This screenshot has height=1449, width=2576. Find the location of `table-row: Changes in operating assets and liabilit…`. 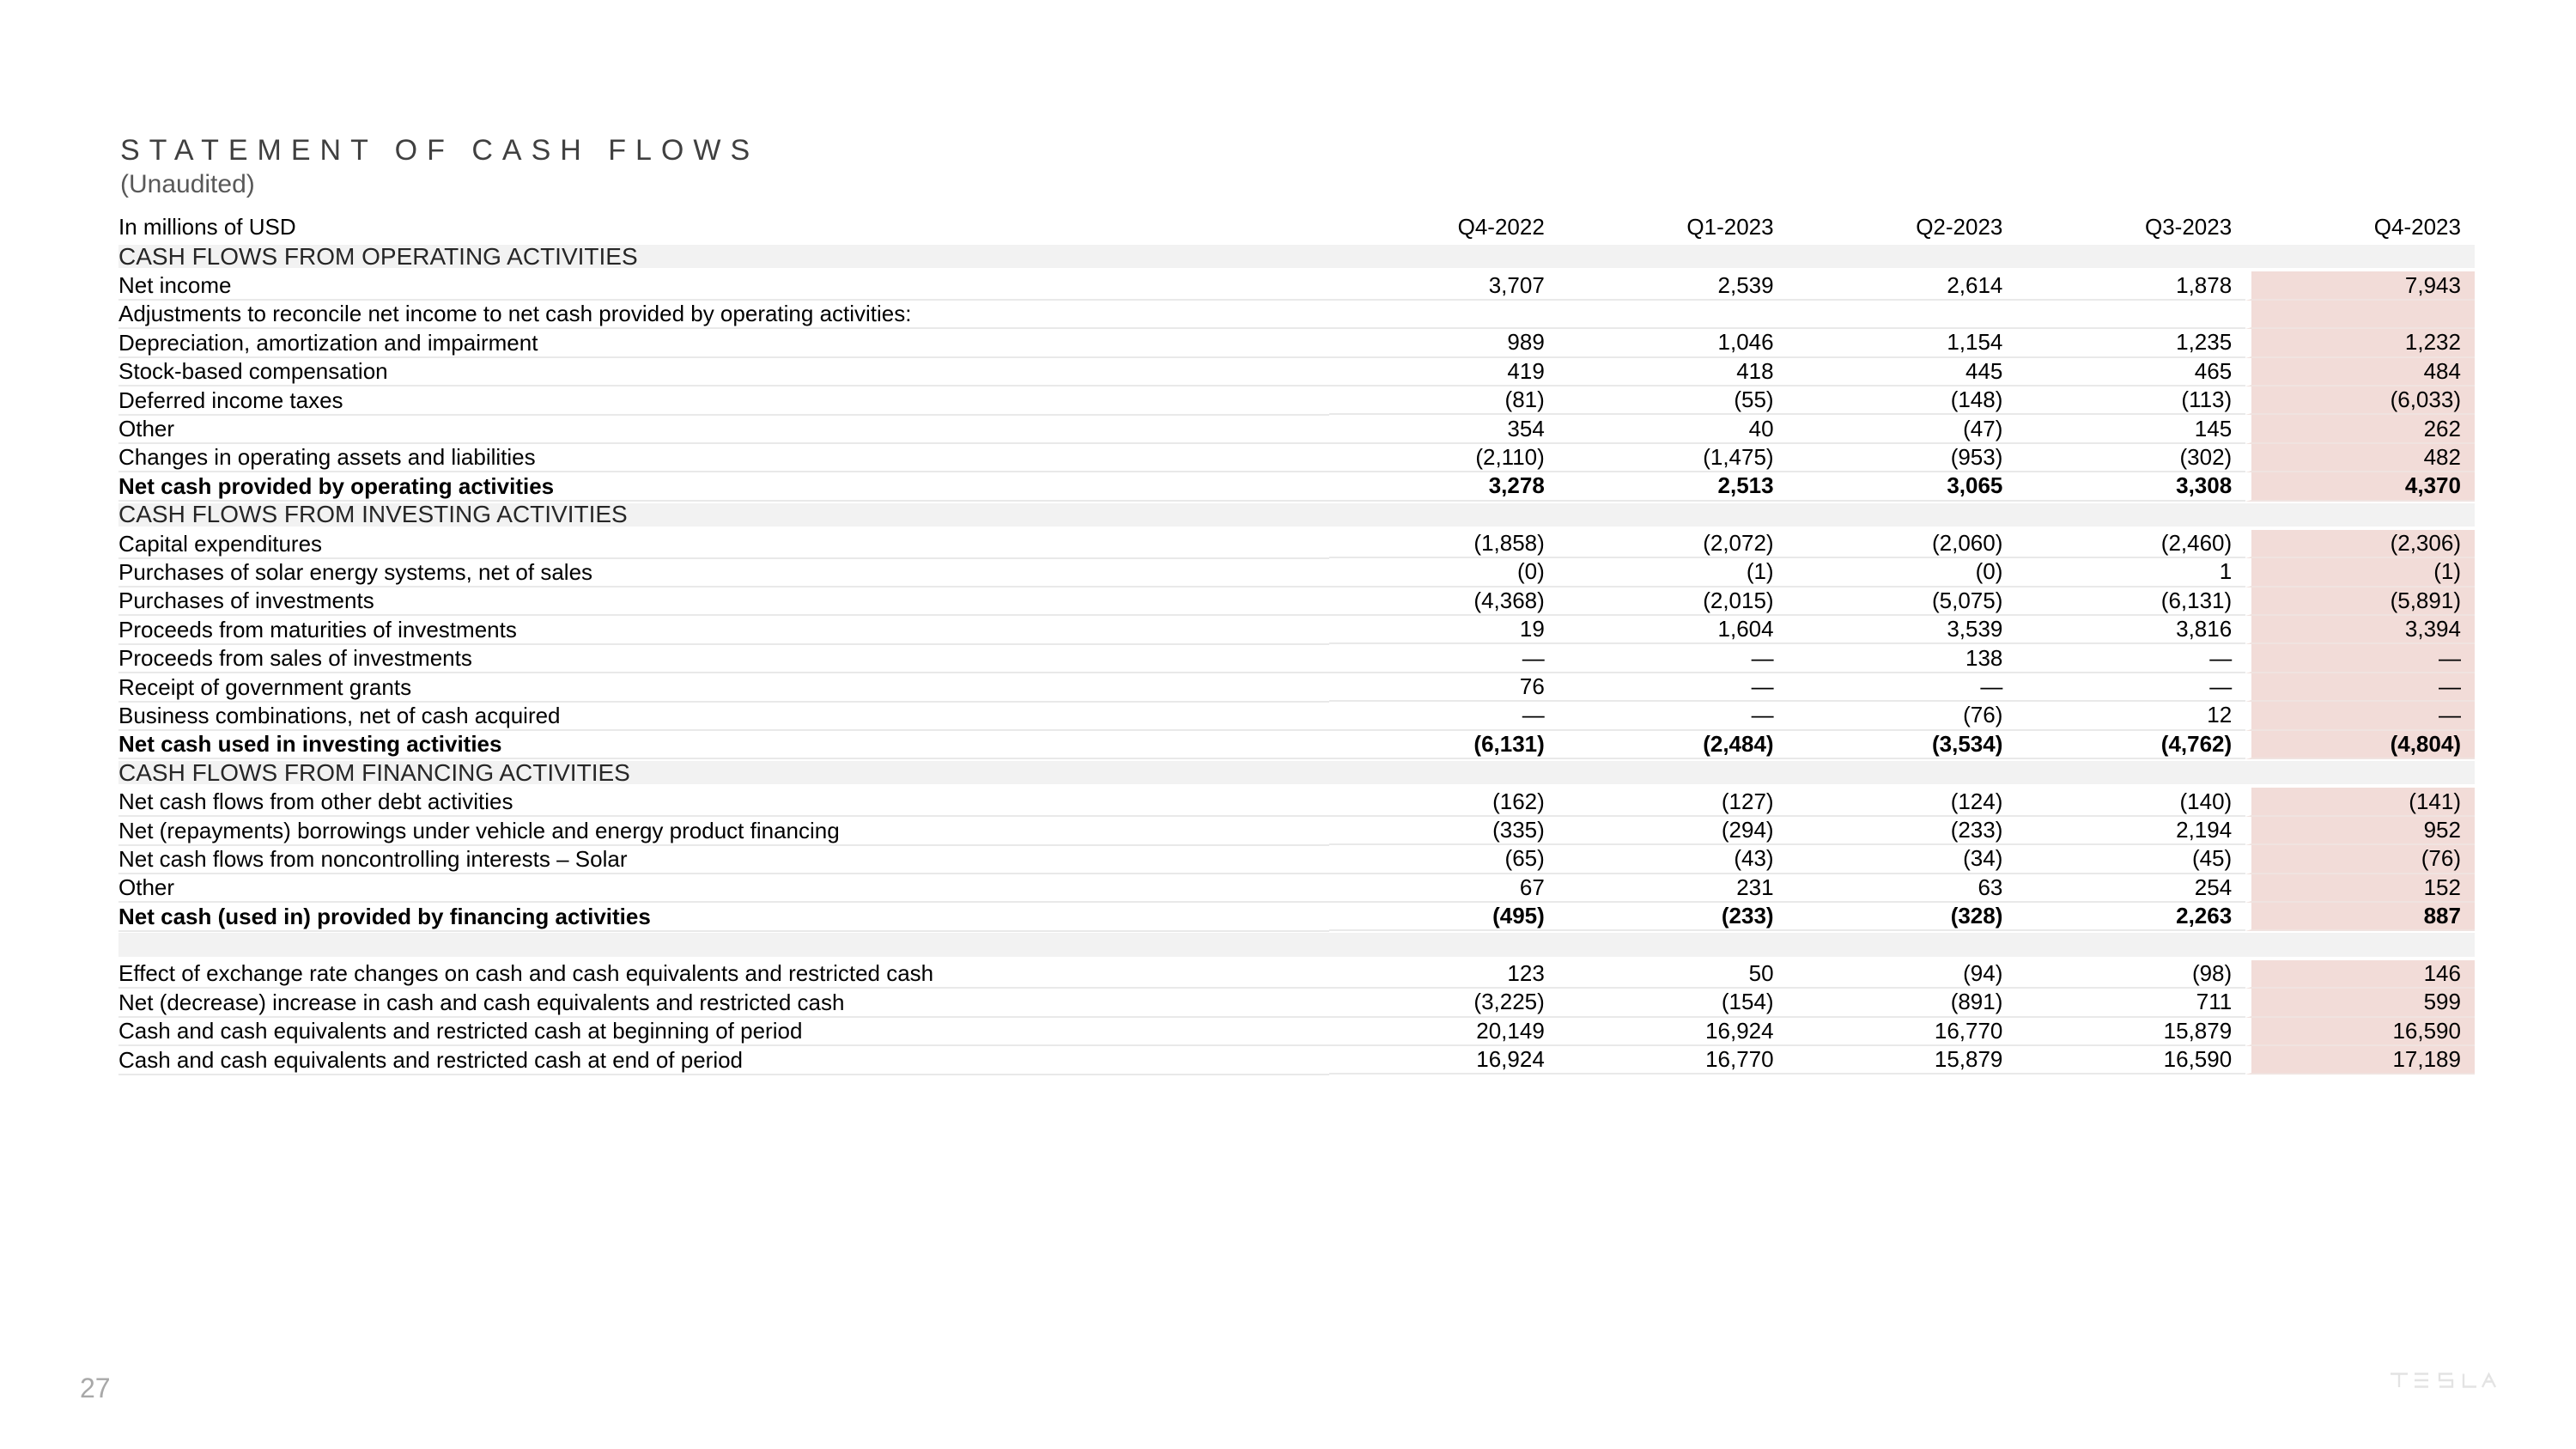

table-row: Changes in operating assets and liabilit… is located at coordinates (1297, 458).